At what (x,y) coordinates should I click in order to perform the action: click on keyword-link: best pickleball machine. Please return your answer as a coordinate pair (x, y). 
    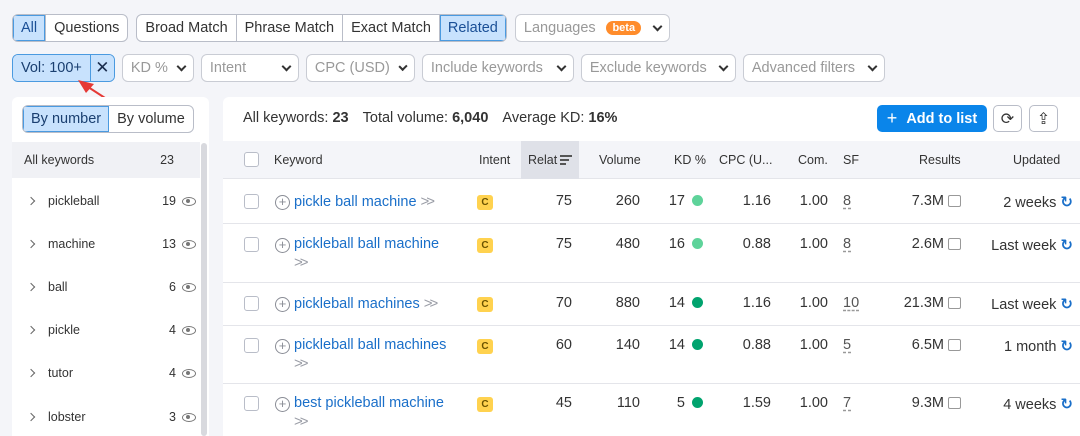
    Looking at the image, I should click on (369, 403).